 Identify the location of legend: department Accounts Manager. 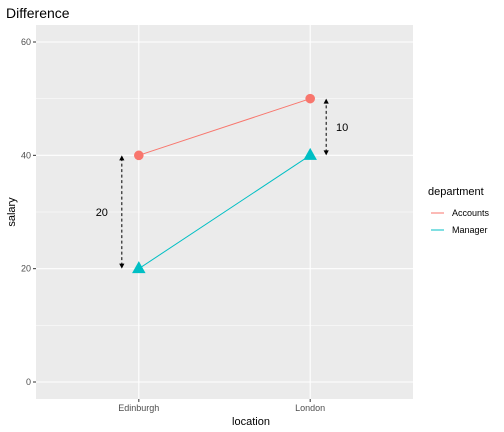
(459, 212).